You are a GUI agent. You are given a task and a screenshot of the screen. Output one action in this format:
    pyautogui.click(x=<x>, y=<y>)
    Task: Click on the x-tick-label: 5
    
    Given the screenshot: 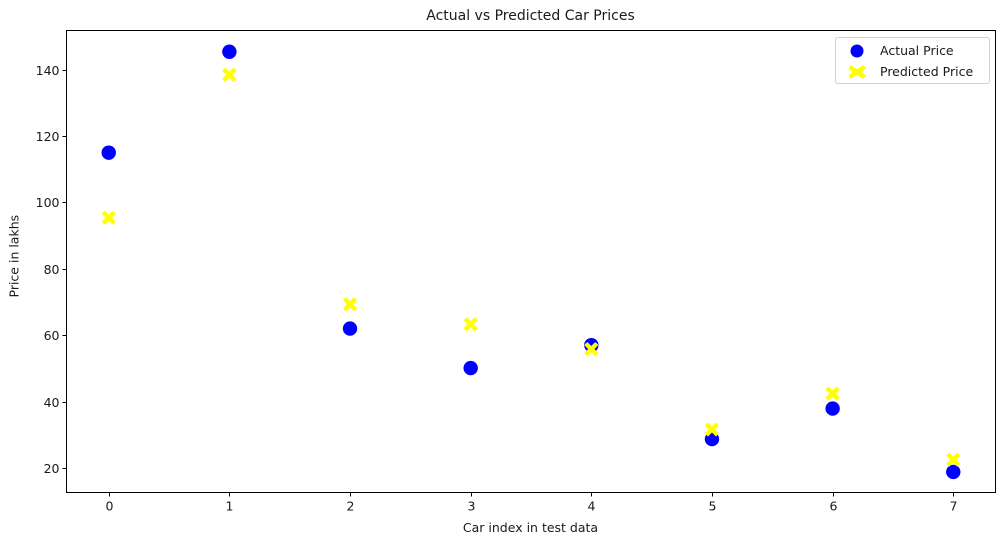 What is the action you would take?
    pyautogui.click(x=713, y=506)
    